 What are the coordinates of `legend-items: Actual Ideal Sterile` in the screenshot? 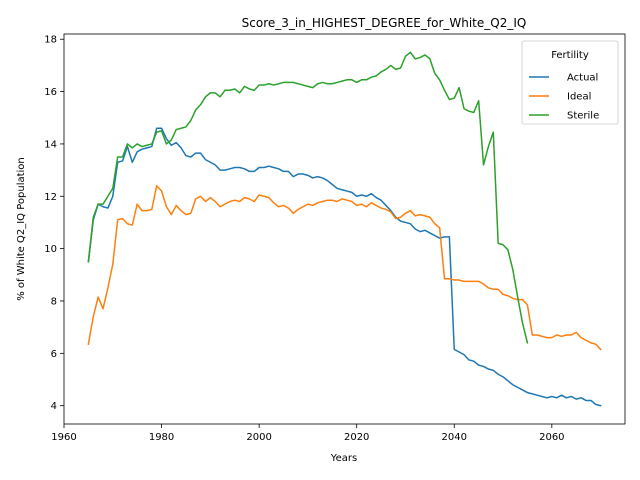 It's located at (564, 97).